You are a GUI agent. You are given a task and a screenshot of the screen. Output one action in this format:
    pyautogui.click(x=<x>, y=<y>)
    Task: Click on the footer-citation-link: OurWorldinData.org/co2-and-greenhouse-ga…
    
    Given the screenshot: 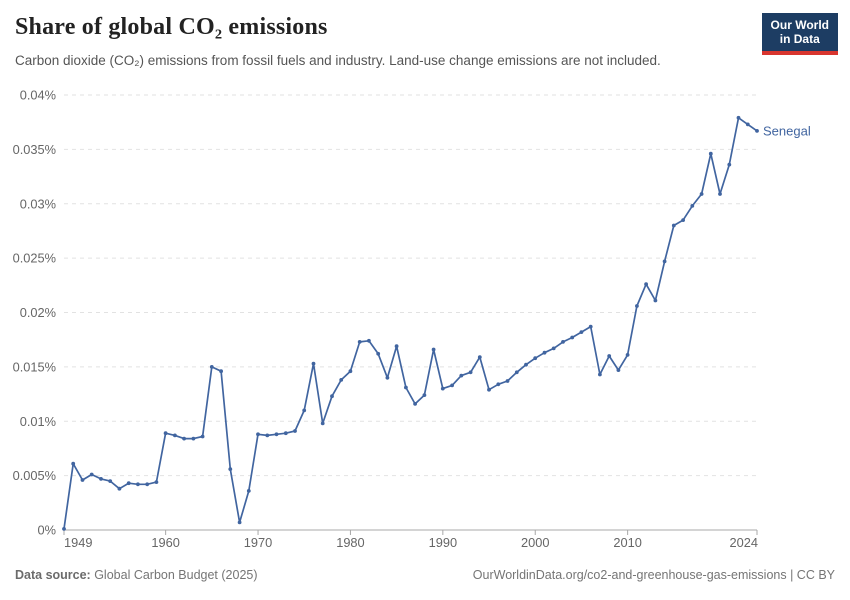 What is the action you would take?
    pyautogui.click(x=653, y=575)
    